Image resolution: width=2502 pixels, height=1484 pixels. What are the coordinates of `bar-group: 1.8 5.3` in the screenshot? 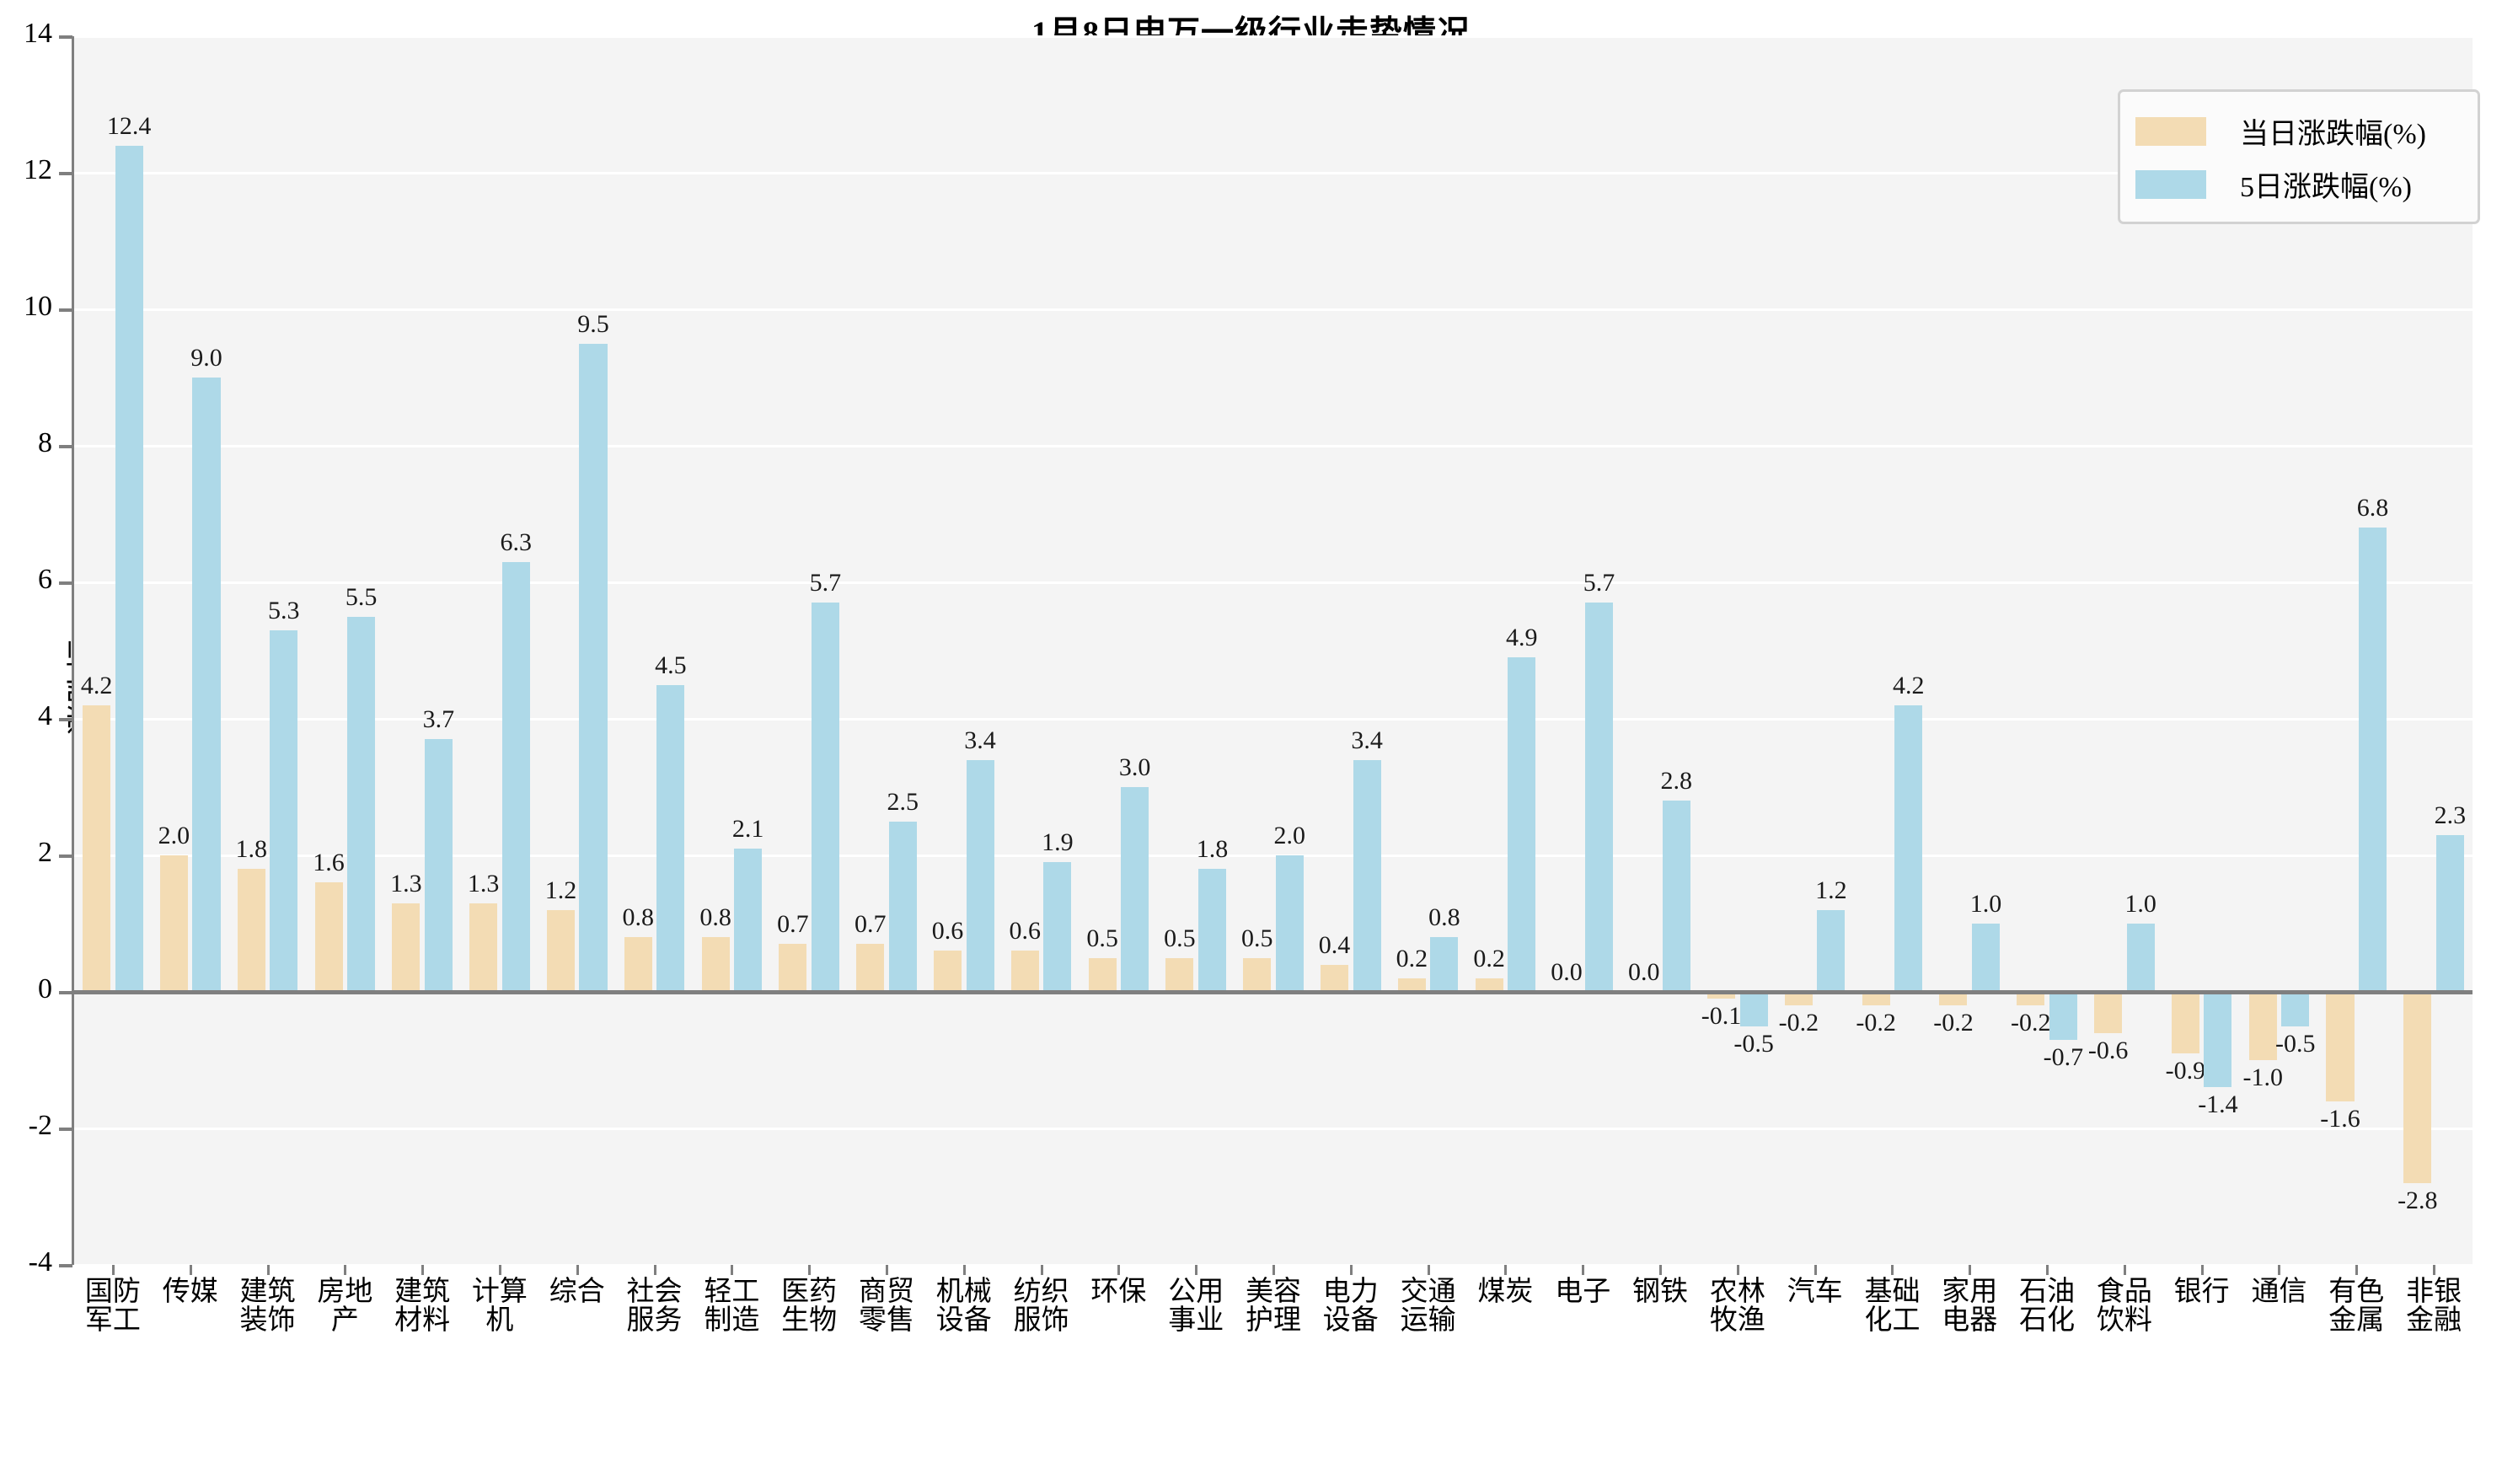 It's located at (268, 651).